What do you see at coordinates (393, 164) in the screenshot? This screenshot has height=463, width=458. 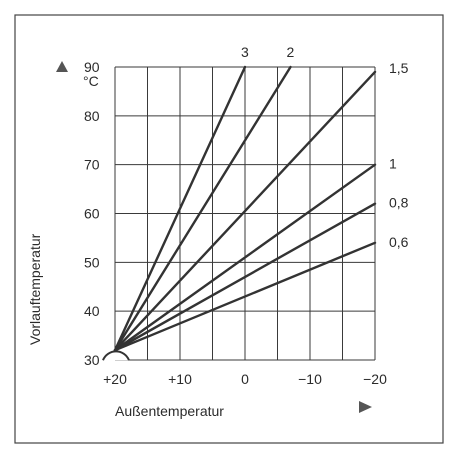 I see `curve-label: 1` at bounding box center [393, 164].